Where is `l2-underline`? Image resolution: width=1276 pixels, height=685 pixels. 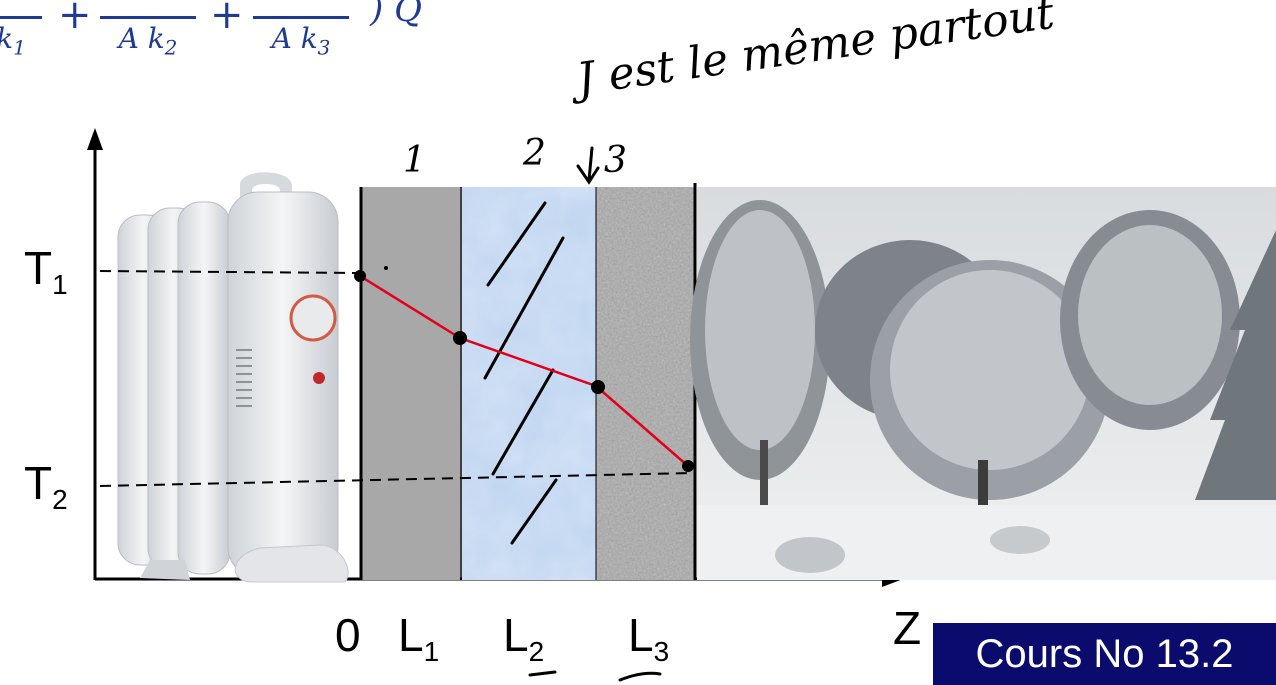
l2-underline is located at coordinates (542, 673).